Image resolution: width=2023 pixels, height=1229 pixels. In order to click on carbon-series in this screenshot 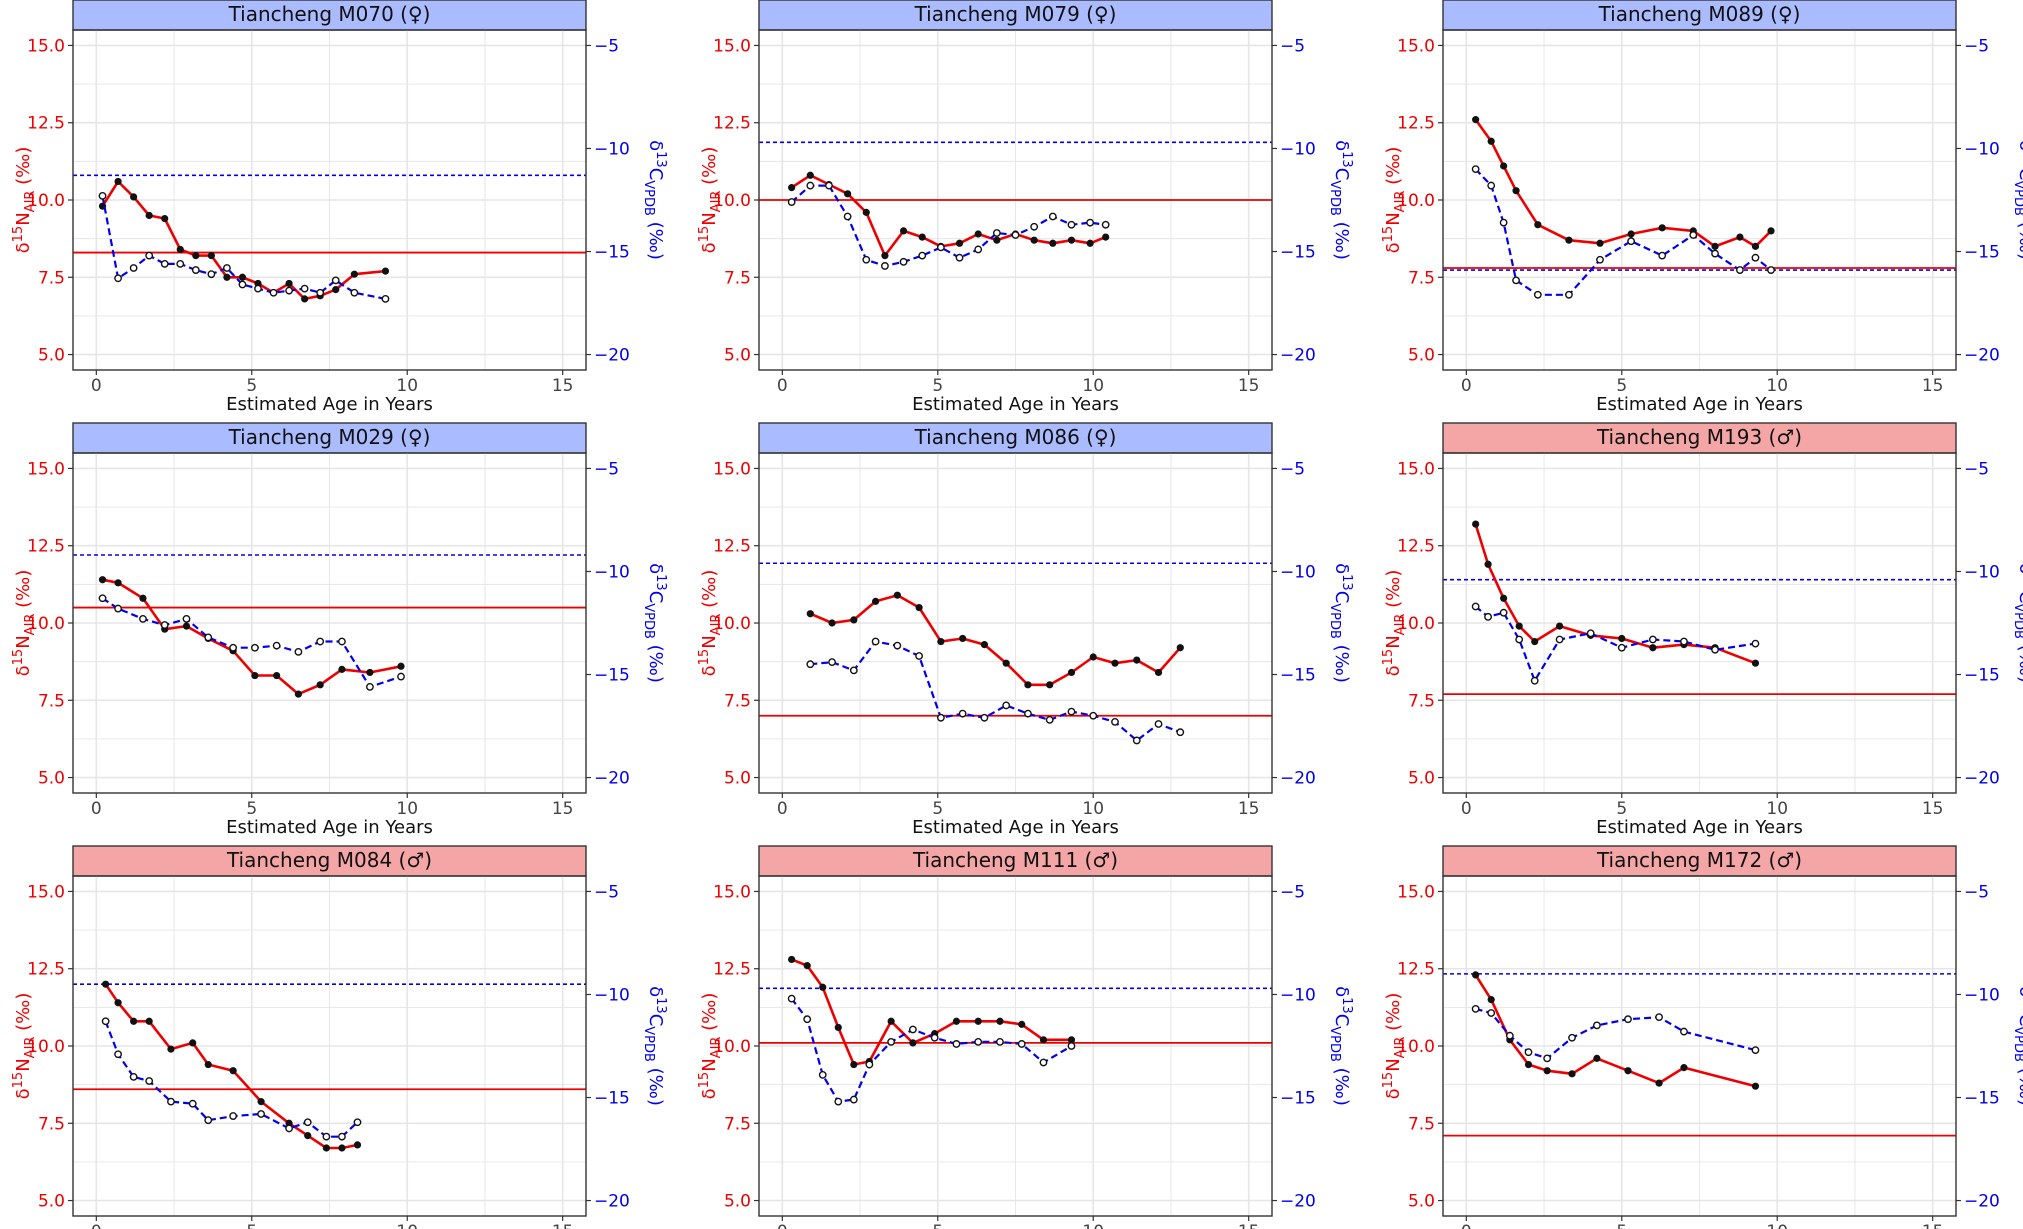, I will do `click(231, 1079)`.